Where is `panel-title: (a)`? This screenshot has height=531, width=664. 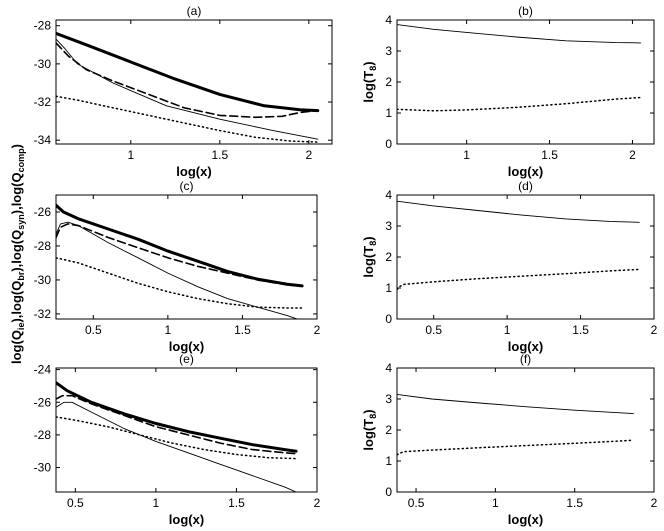
panel-title: (a) is located at coordinates (194, 11).